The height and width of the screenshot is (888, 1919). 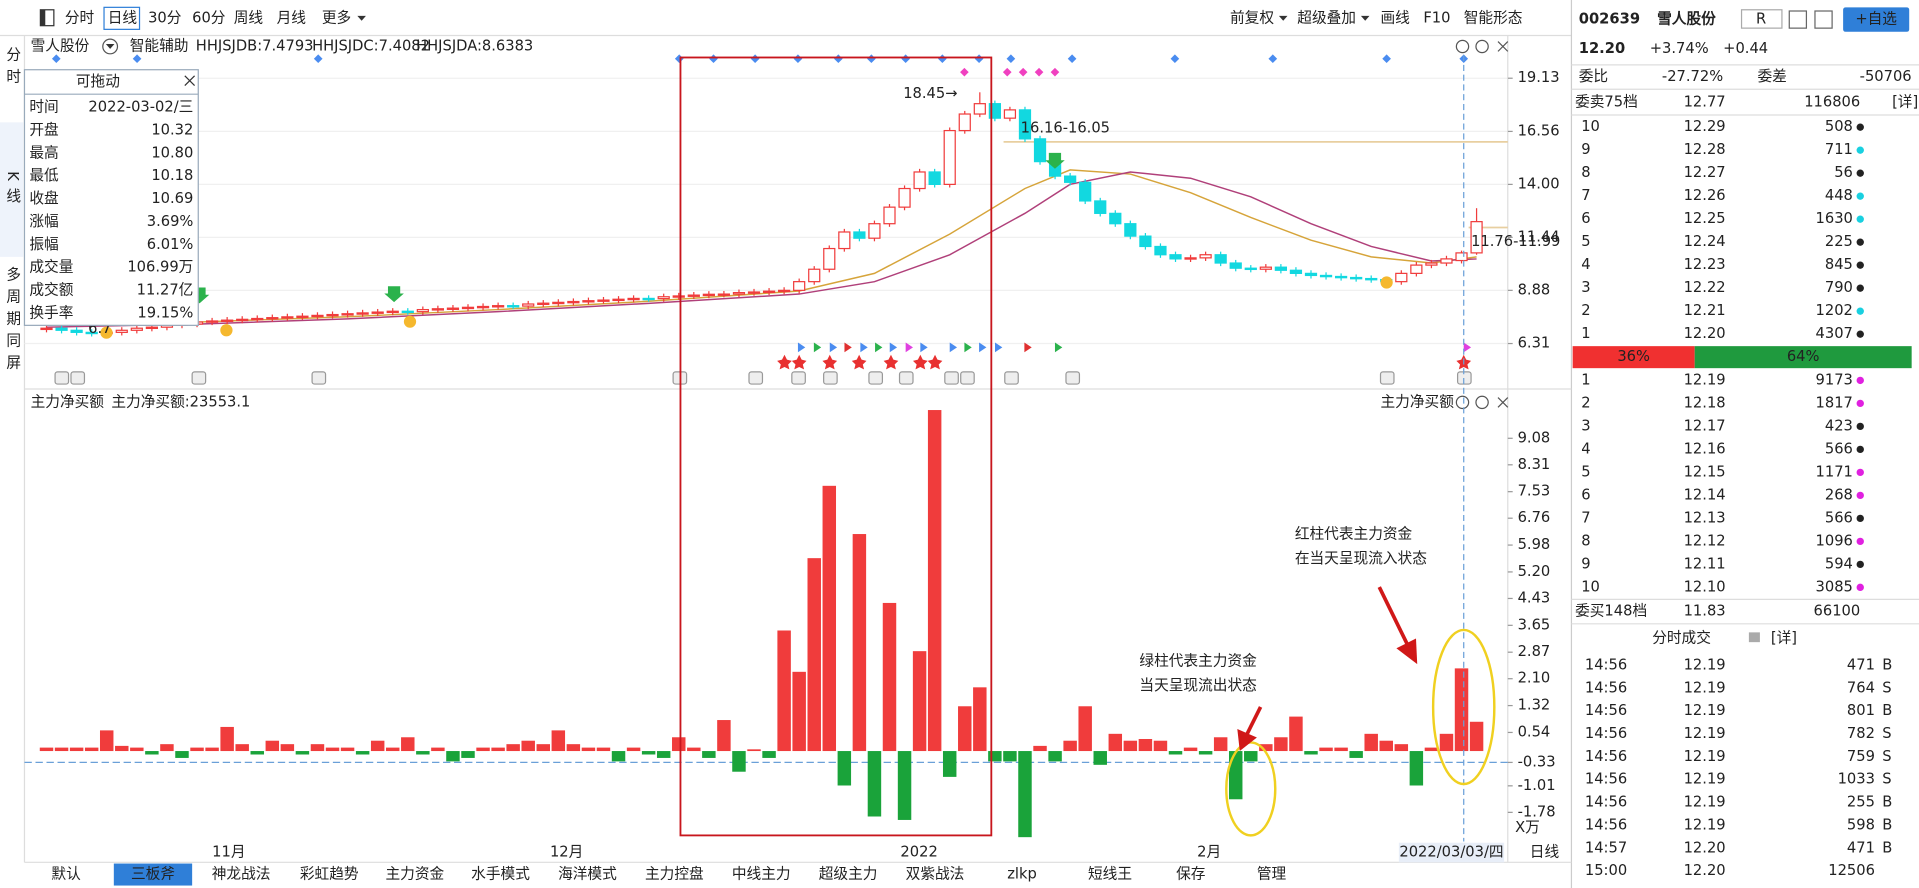 I want to click on period-tab: 日线, so click(x=123, y=17).